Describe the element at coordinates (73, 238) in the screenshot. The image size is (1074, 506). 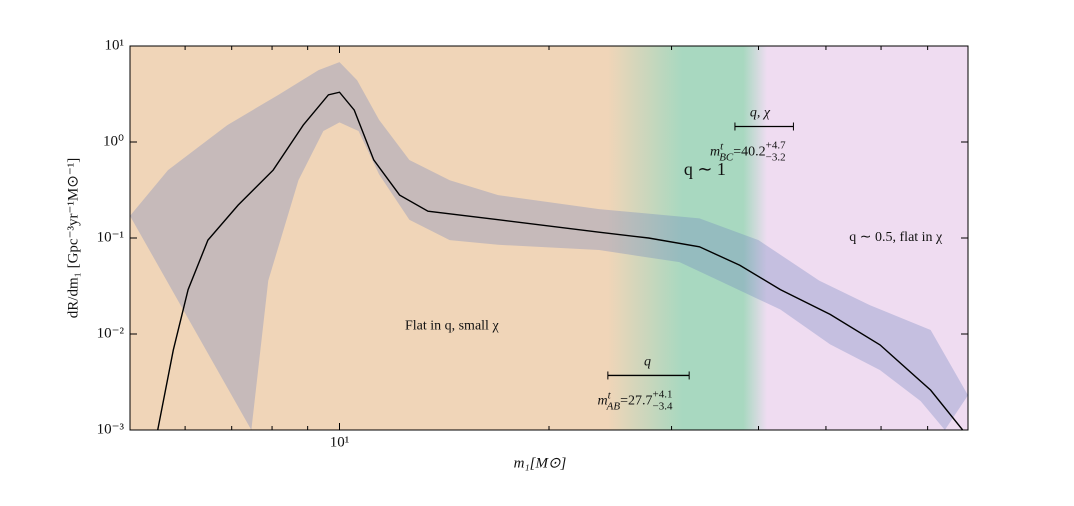
I see `y-axis-label: dR/dm₁ [Gpc⁻³yr⁻¹M⊙⁻¹]` at that location.